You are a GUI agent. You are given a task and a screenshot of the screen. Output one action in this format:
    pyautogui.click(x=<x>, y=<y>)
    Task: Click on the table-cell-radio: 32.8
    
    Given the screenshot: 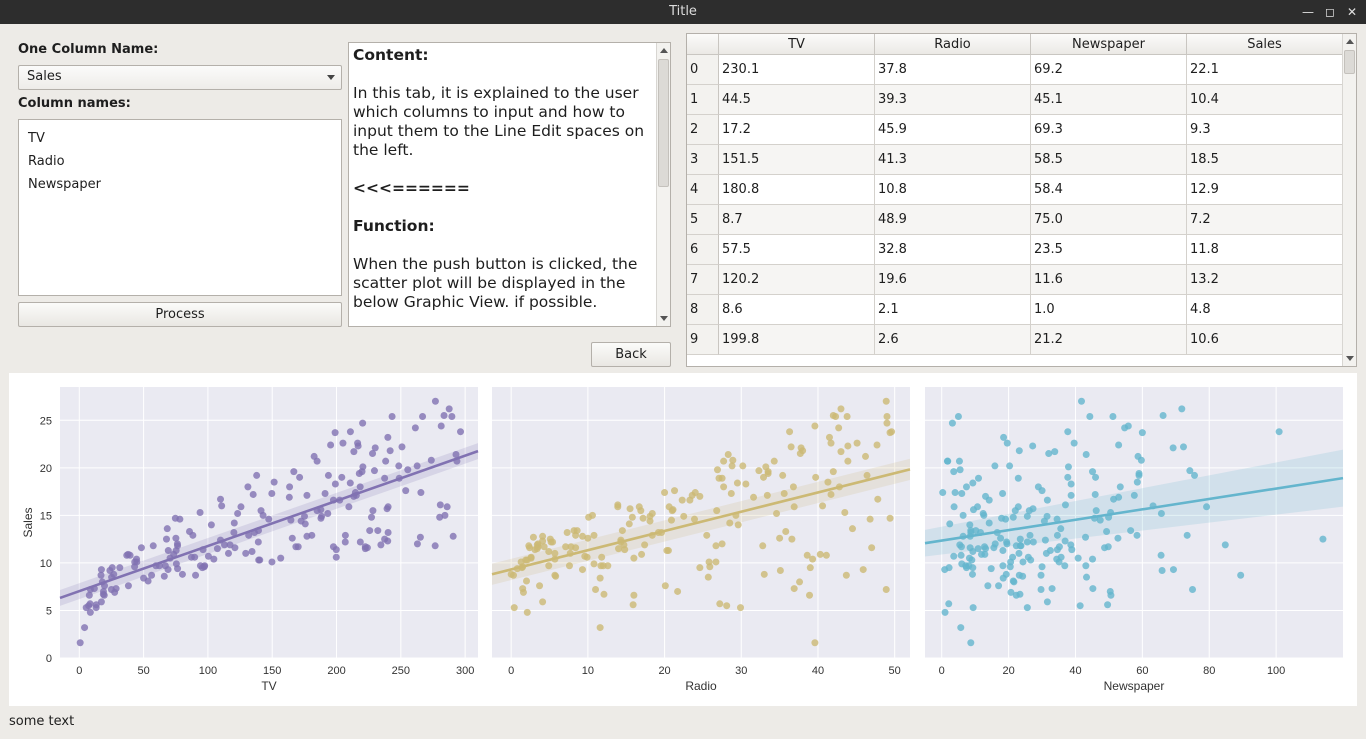 What is the action you would take?
    pyautogui.click(x=953, y=250)
    